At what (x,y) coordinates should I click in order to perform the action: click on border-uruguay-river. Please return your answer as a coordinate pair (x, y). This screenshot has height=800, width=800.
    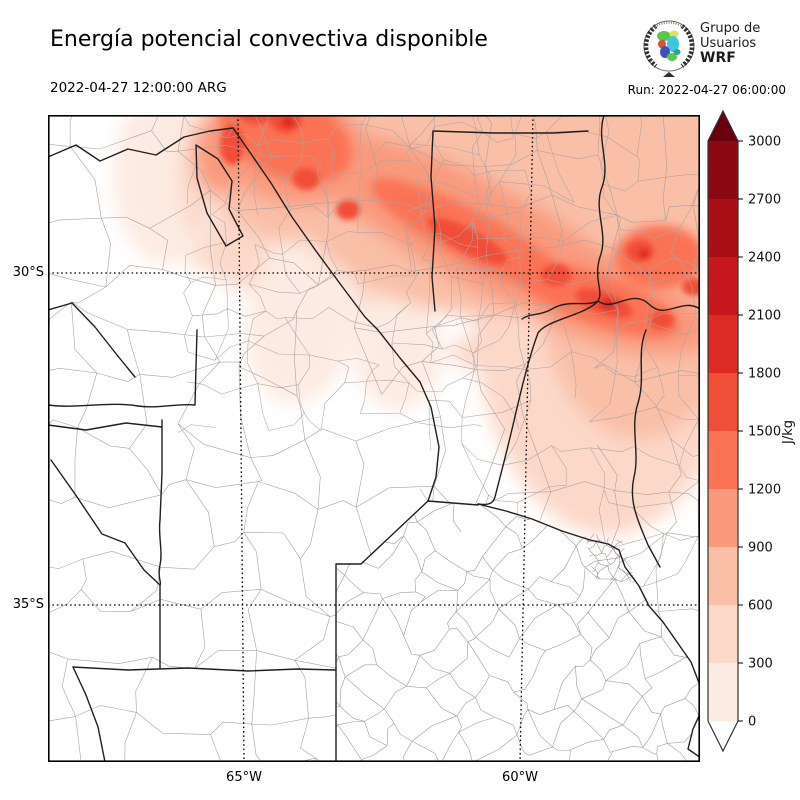
    Looking at the image, I should click on (646, 448).